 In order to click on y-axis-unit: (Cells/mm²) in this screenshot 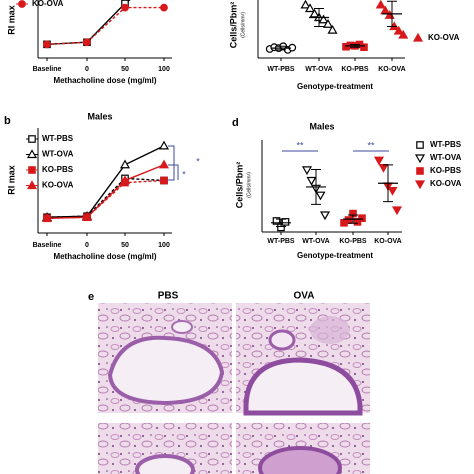, I will do `click(243, 25)`.